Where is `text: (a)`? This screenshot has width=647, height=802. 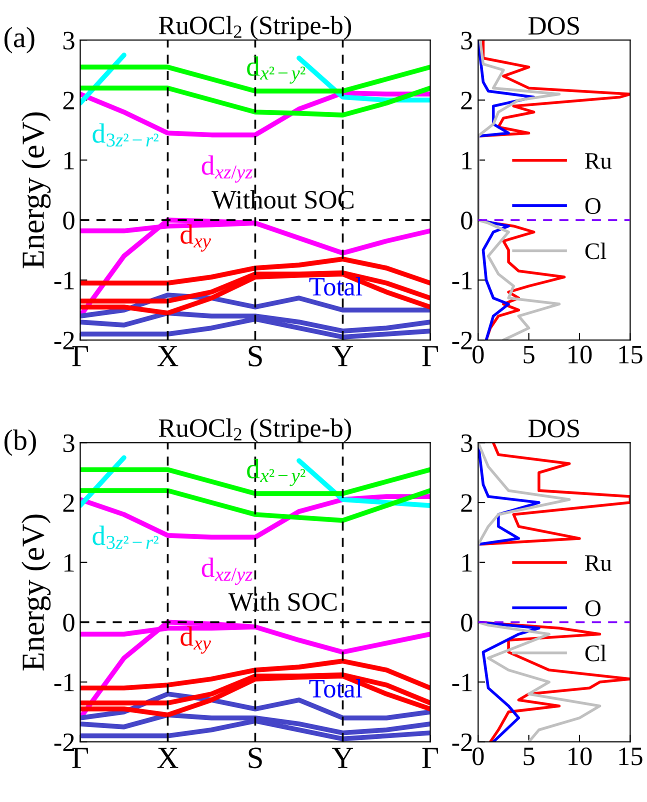
text: (a) is located at coordinates (19, 40).